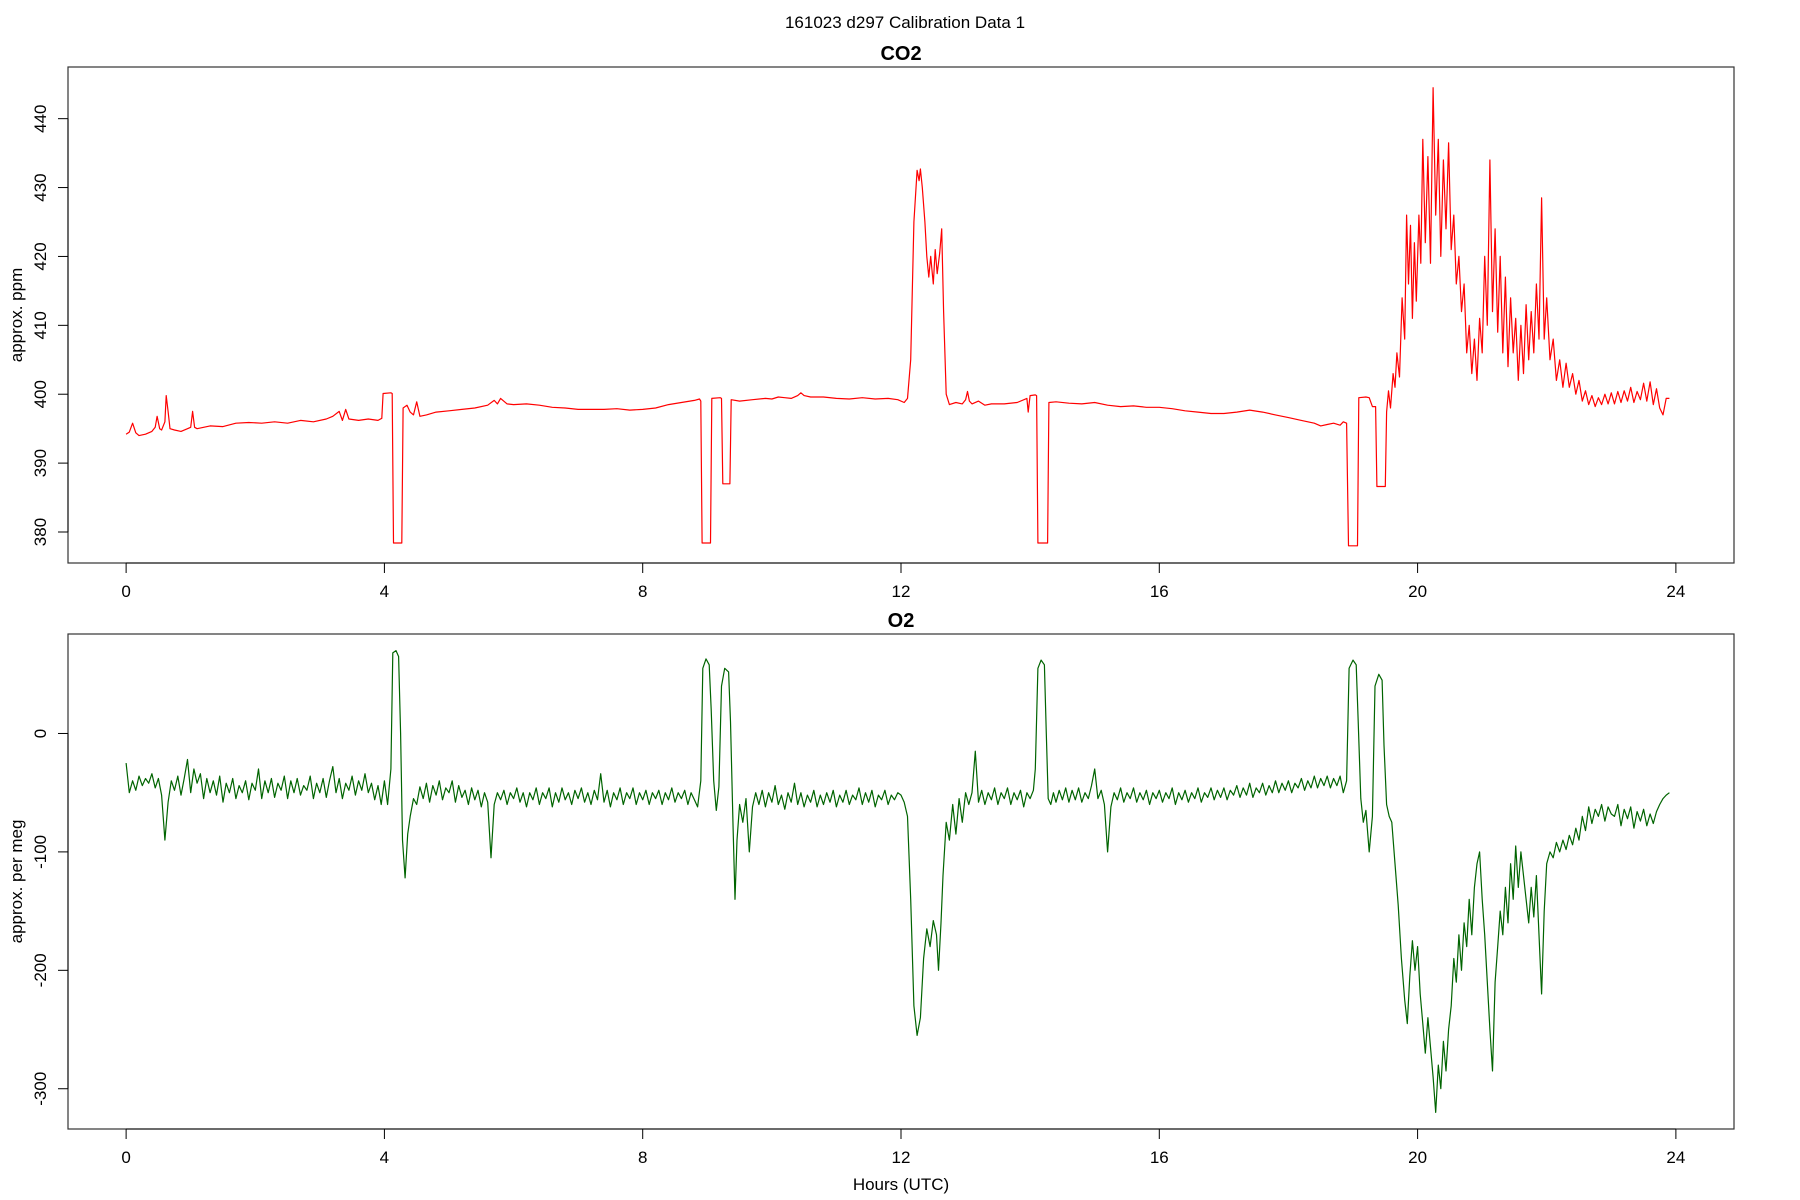 This screenshot has height=1200, width=1800. Describe the element at coordinates (40, 970) in the screenshot. I see `o2-y-tick-label: -200` at that location.